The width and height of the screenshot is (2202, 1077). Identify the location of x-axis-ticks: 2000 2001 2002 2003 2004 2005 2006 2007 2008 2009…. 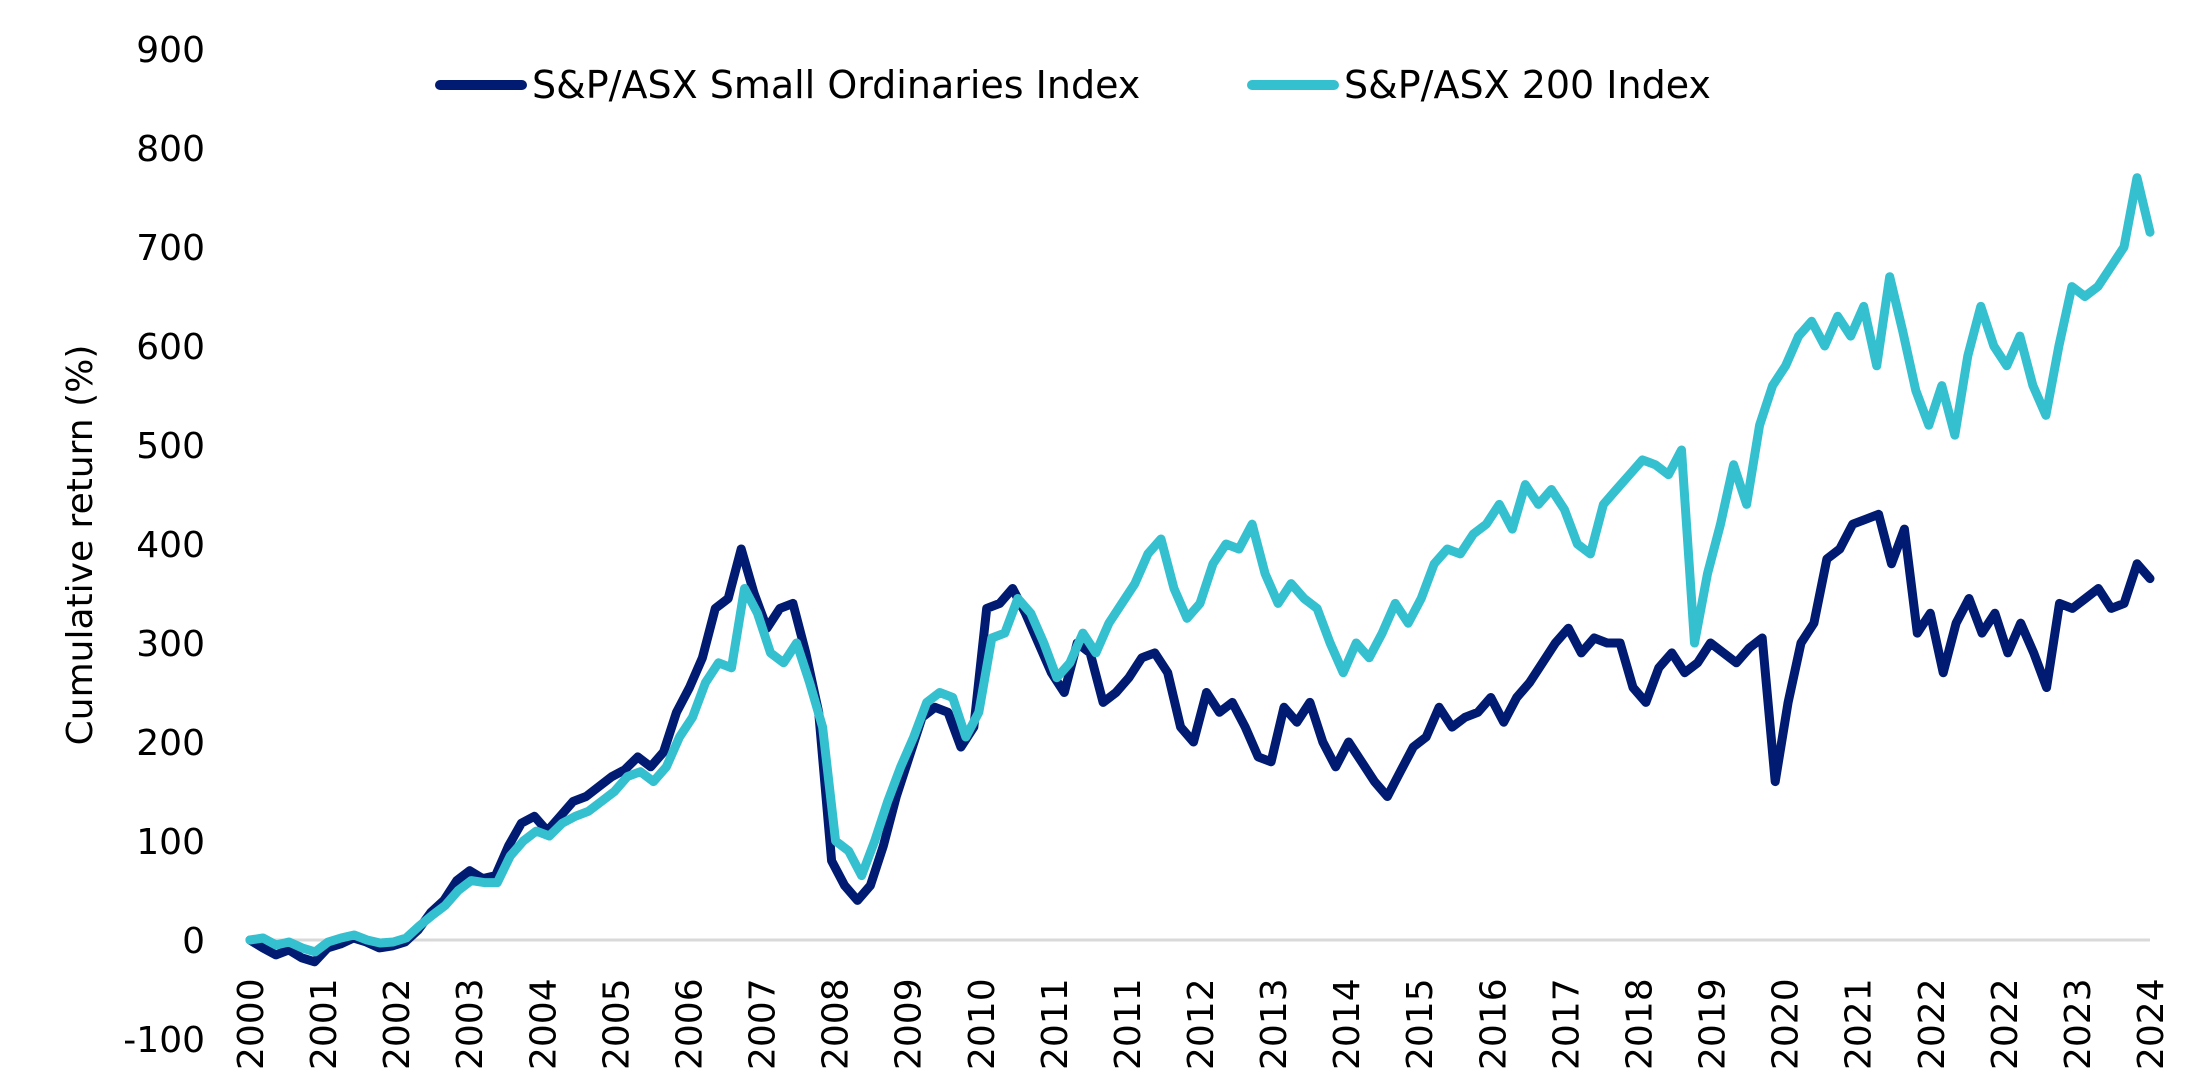
(1201, 1024).